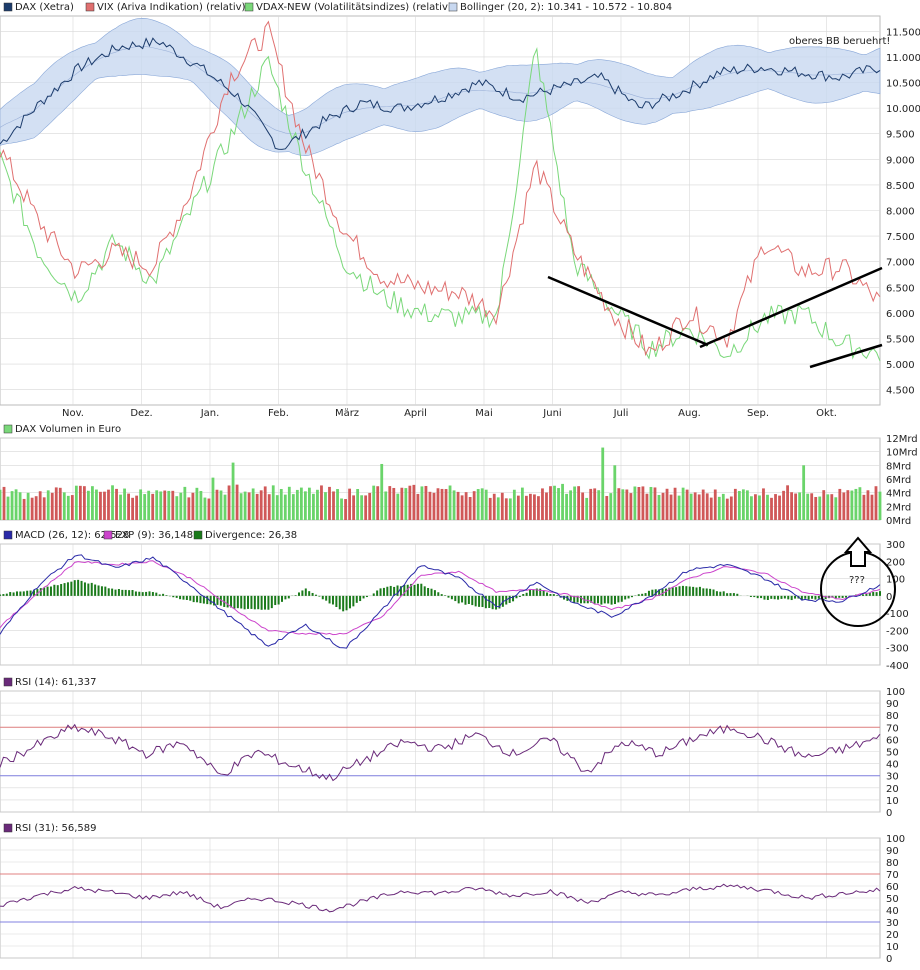 The image size is (920, 970). Describe the element at coordinates (846, 356) in the screenshot. I see `trendline-low` at that location.